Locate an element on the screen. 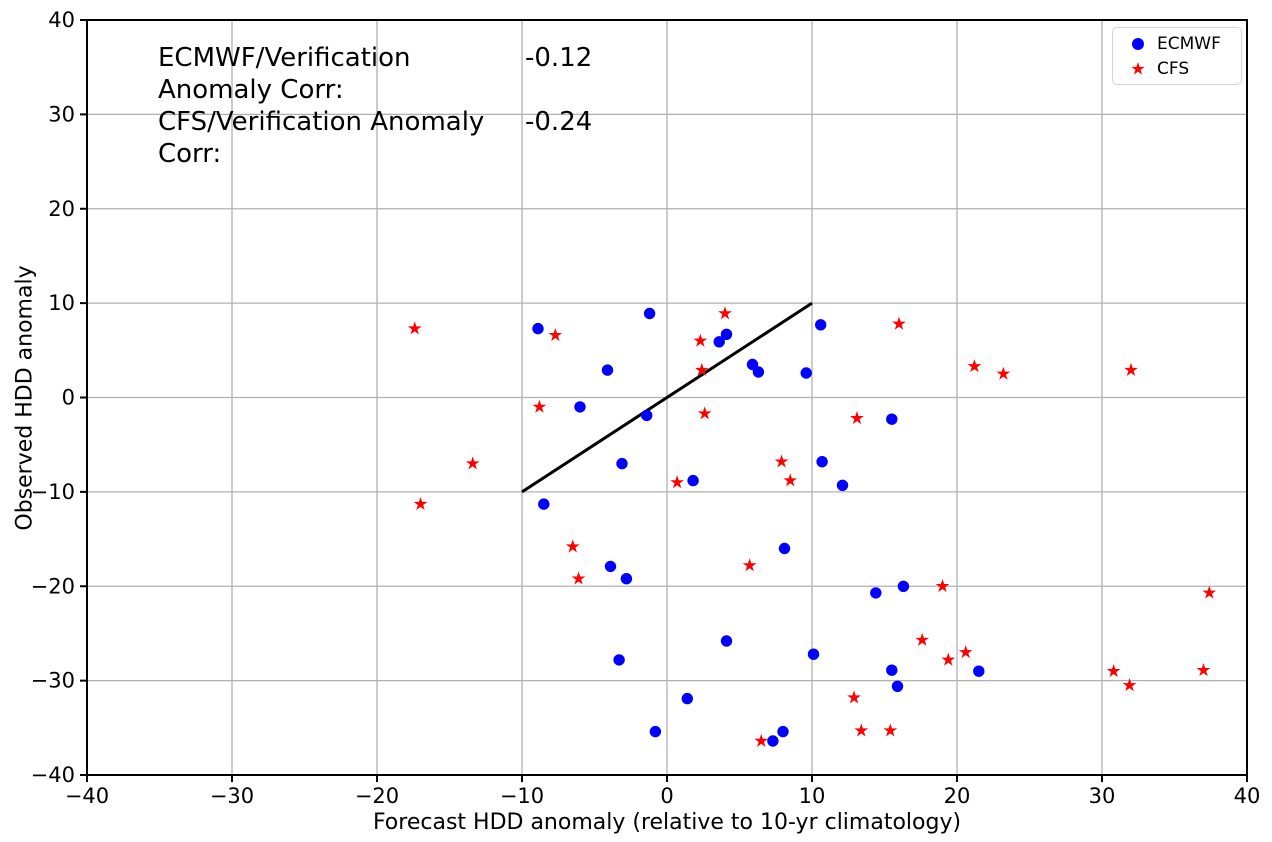  cfs-correlation-value: -0.24 is located at coordinates (559, 122).